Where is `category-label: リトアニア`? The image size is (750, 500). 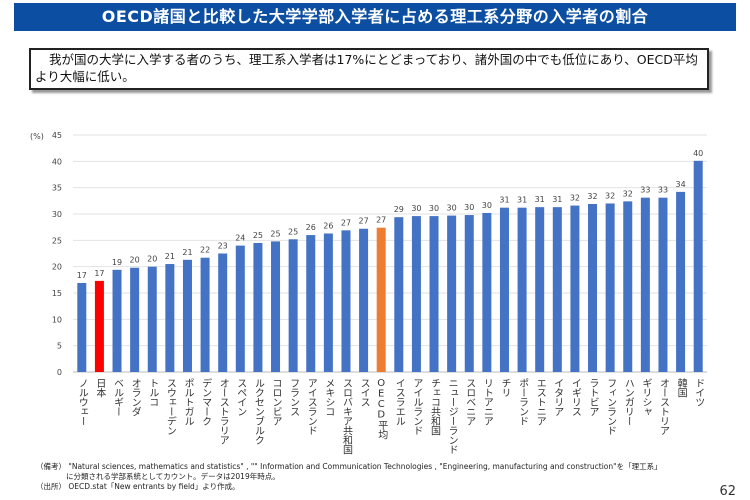
category-label: リトアニア is located at coordinates (487, 402).